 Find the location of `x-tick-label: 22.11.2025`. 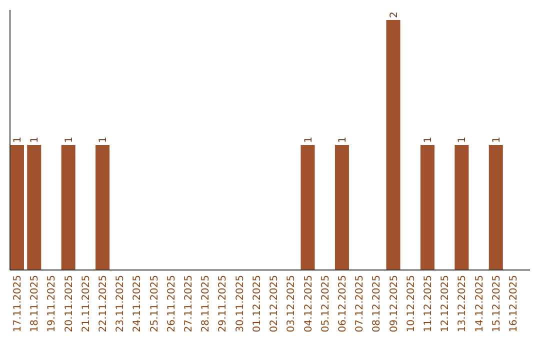

x-tick-label: 22.11.2025 is located at coordinates (104, 303).